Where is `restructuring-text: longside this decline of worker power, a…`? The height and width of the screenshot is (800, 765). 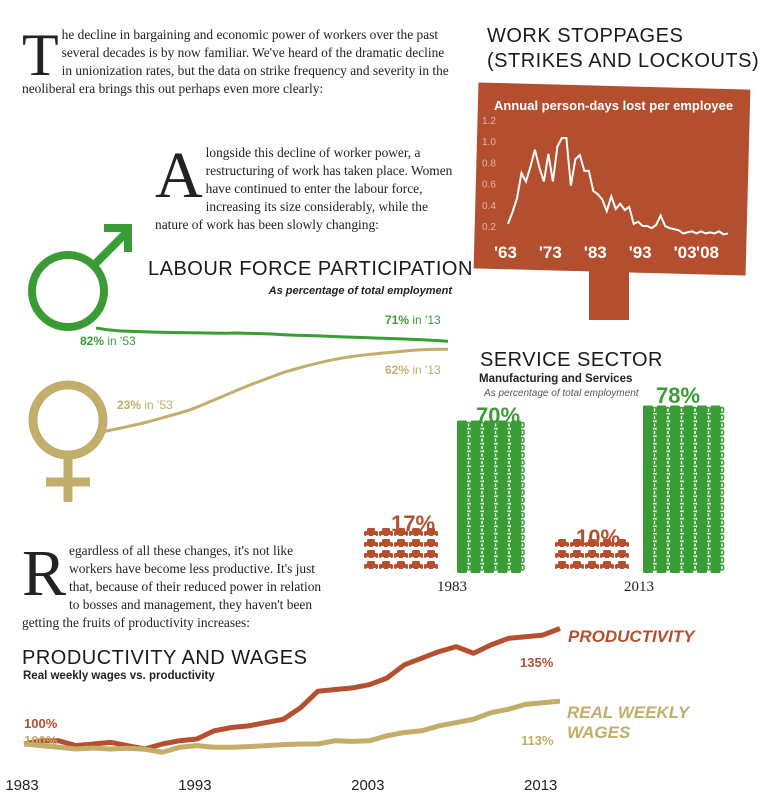
restructuring-text: longside this decline of worker power, a… is located at coordinates (304, 188).